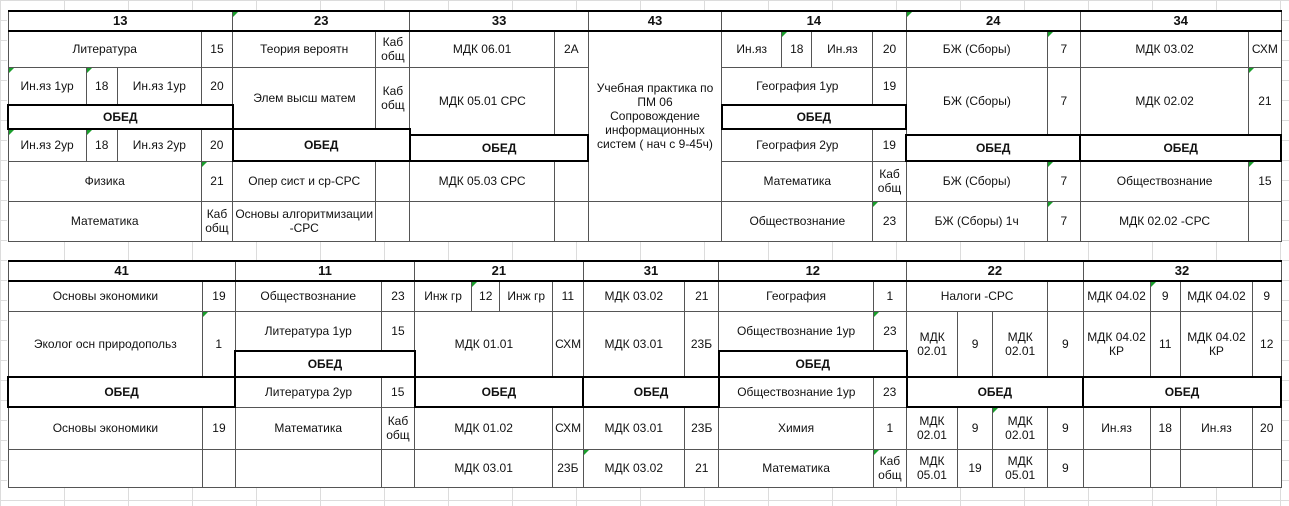 The image size is (1289, 506). Describe the element at coordinates (304, 221) in the screenshot. I see `subject-cell: Основы алгоритмизации -СРС` at that location.